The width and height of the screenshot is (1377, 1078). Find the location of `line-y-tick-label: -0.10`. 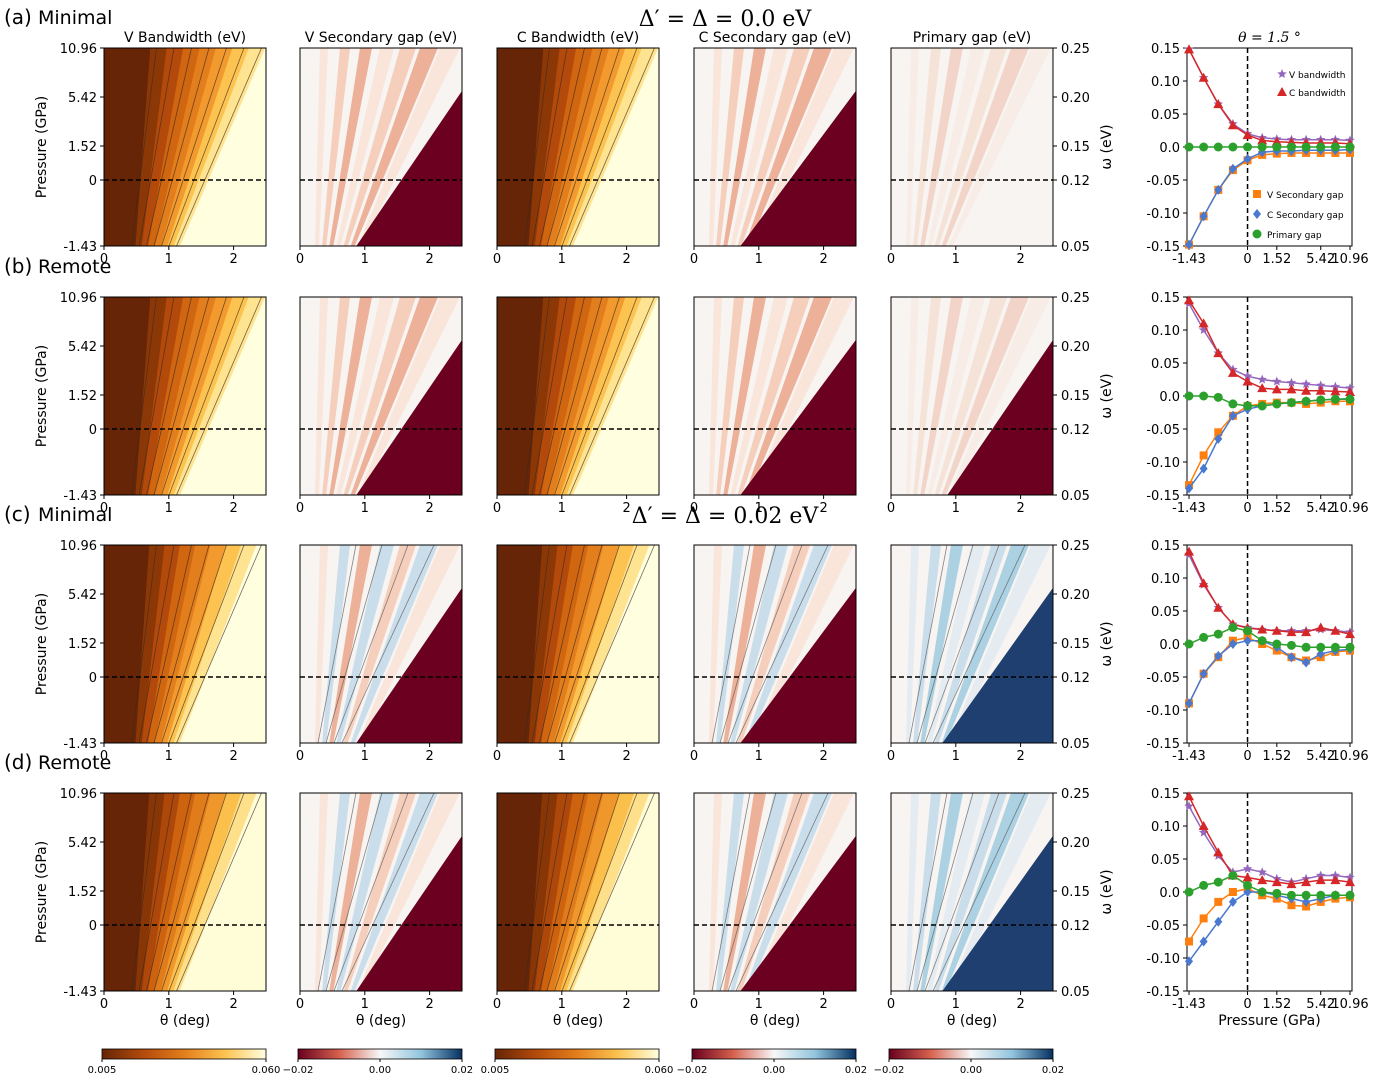

line-y-tick-label: -0.10 is located at coordinates (1163, 463).